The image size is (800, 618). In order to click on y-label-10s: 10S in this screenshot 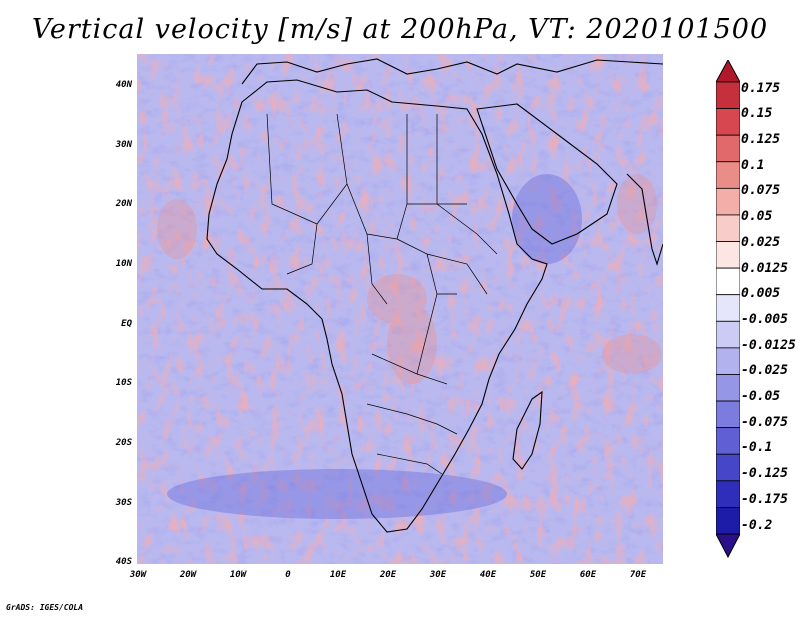, I will do `click(123, 383)`.